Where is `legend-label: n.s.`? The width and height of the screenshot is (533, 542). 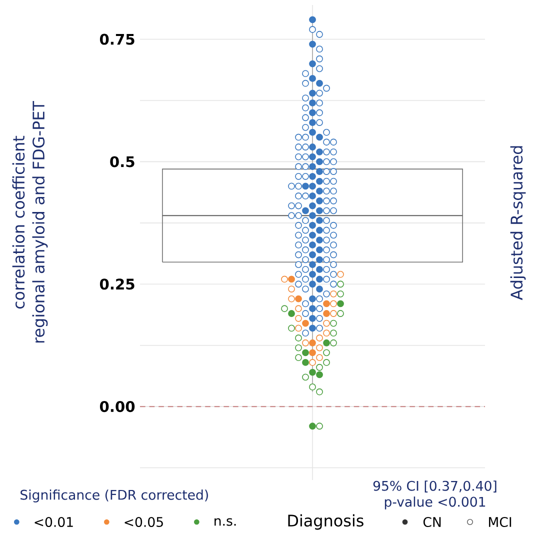
legend-label: n.s. is located at coordinates (225, 522).